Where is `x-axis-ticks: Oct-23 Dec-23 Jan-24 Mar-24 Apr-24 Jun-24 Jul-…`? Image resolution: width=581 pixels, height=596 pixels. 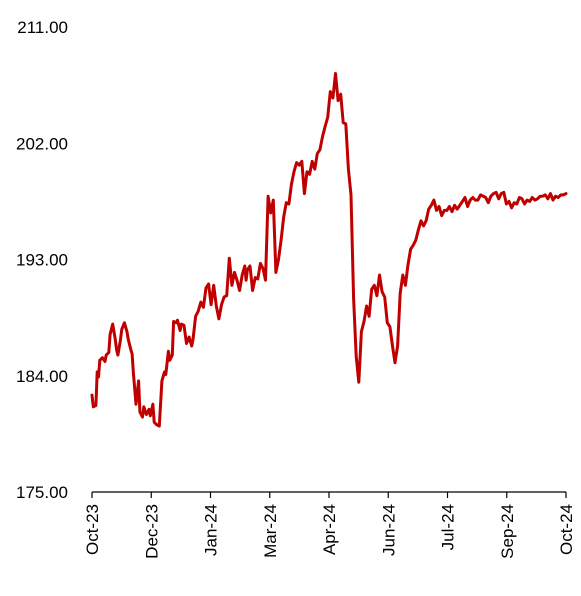 x-axis-ticks: Oct-23 Dec-23 Jan-24 Mar-24 Apr-24 Jun-24 Jul-… is located at coordinates (329, 525).